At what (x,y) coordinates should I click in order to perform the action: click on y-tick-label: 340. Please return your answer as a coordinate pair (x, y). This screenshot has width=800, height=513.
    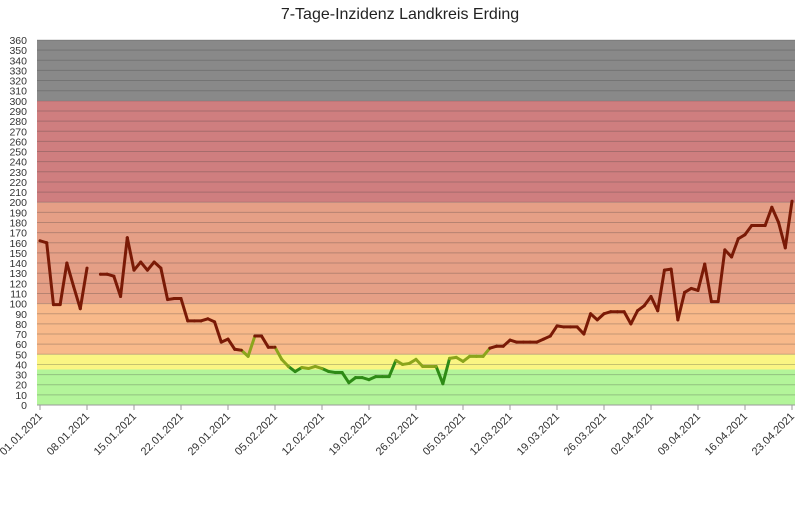
    Looking at the image, I should click on (18, 61).